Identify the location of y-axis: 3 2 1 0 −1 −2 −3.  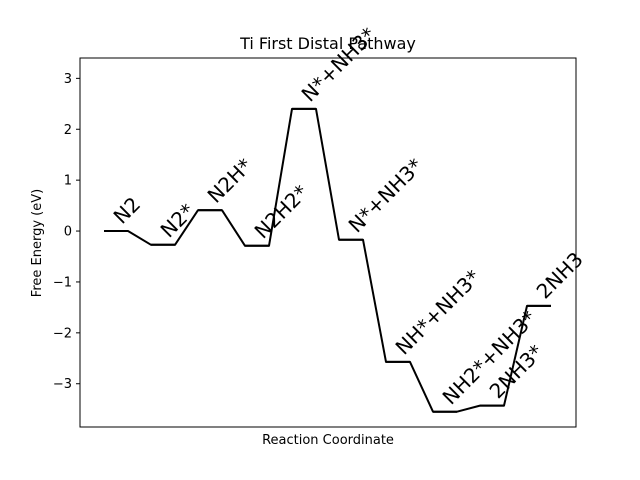
(66, 232).